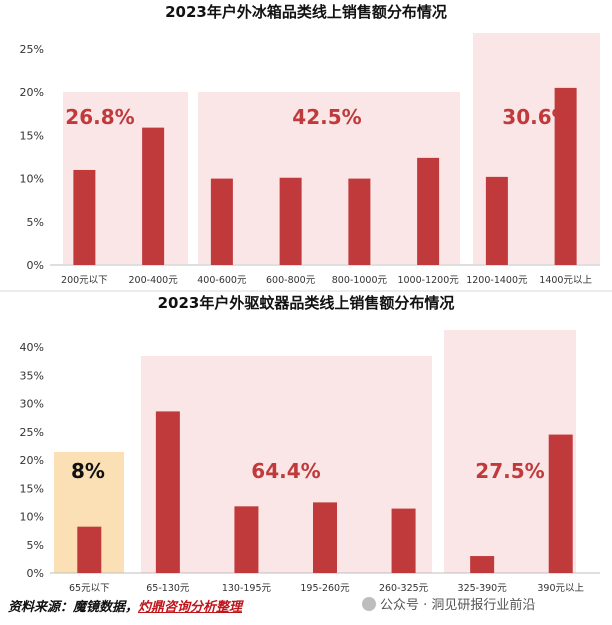  Describe the element at coordinates (35, 222) in the screenshot. I see `chart1-ytick-label: 5%` at that location.